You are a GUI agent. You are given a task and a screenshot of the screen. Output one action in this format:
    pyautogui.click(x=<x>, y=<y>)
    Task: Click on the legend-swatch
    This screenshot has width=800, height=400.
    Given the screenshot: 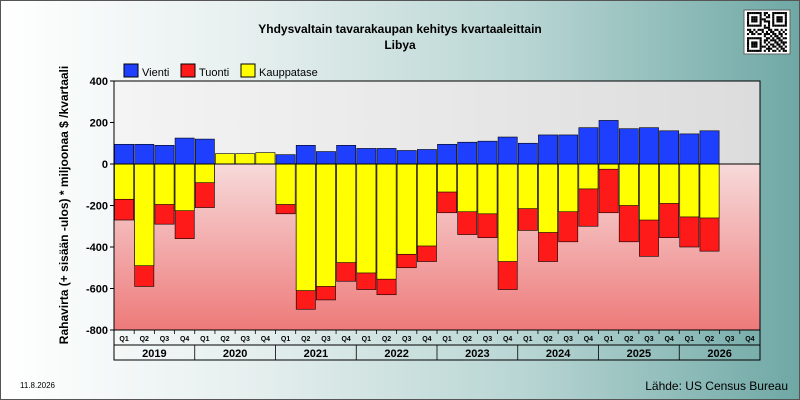 What is the action you would take?
    pyautogui.click(x=188, y=70)
    